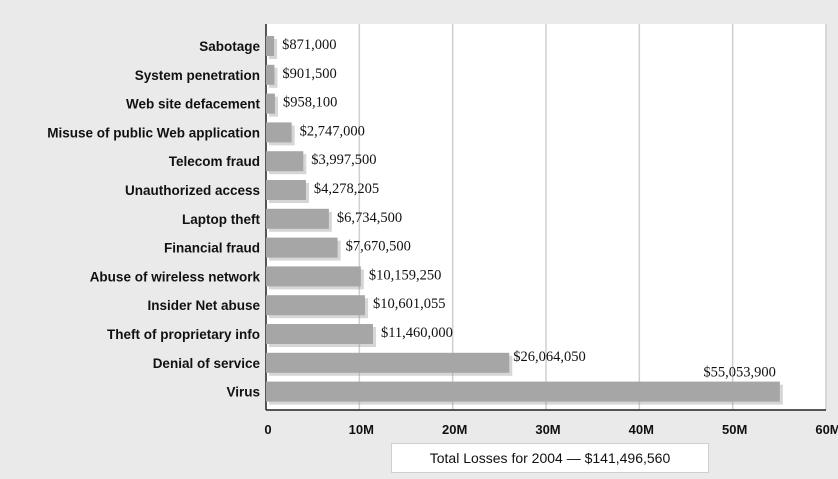 This screenshot has height=479, width=838. Describe the element at coordinates (826, 429) in the screenshot. I see `x-tick-label-60M: 60M` at that location.